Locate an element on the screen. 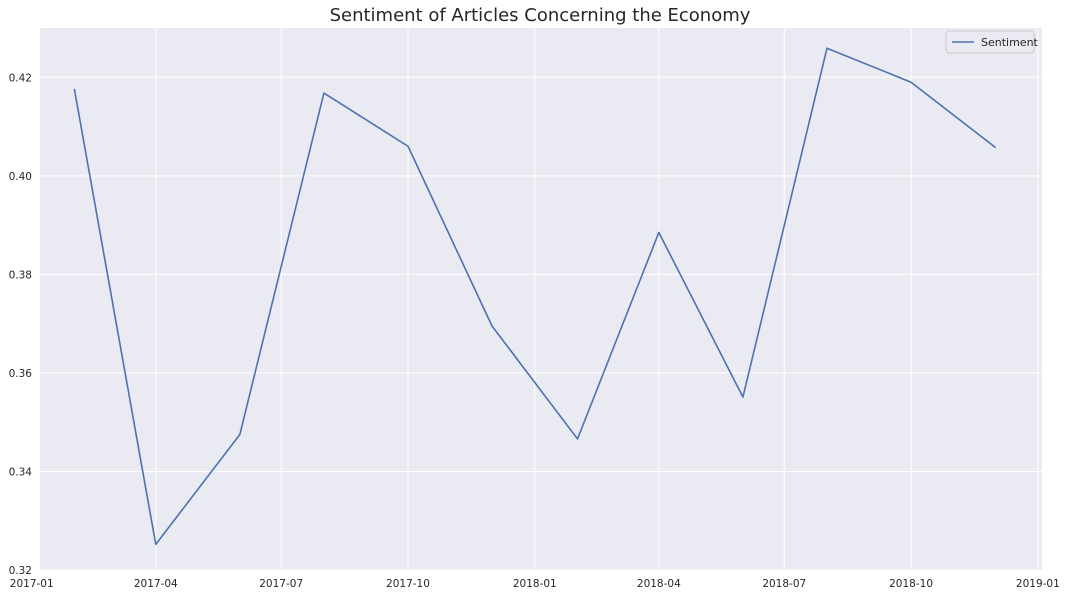  y-tick-label: 0.36 is located at coordinates (21, 374).